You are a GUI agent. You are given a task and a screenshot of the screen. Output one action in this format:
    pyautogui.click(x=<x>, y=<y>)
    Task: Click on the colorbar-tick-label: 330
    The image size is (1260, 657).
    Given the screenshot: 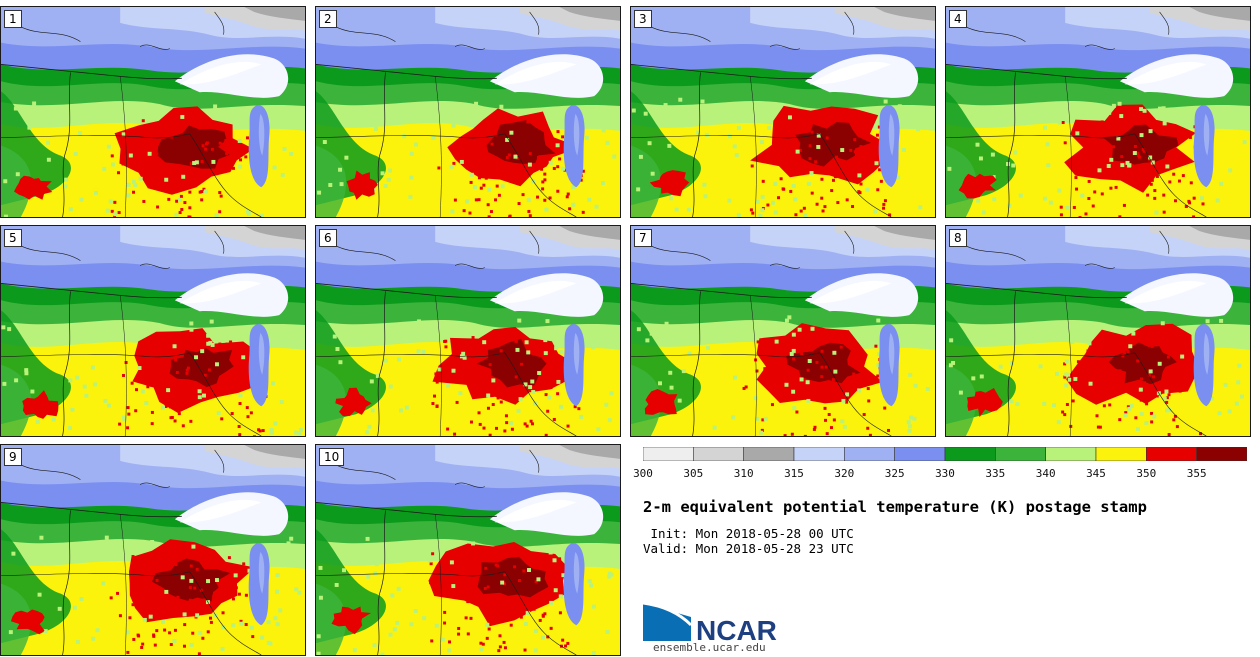 What is the action you would take?
    pyautogui.click(x=945, y=473)
    